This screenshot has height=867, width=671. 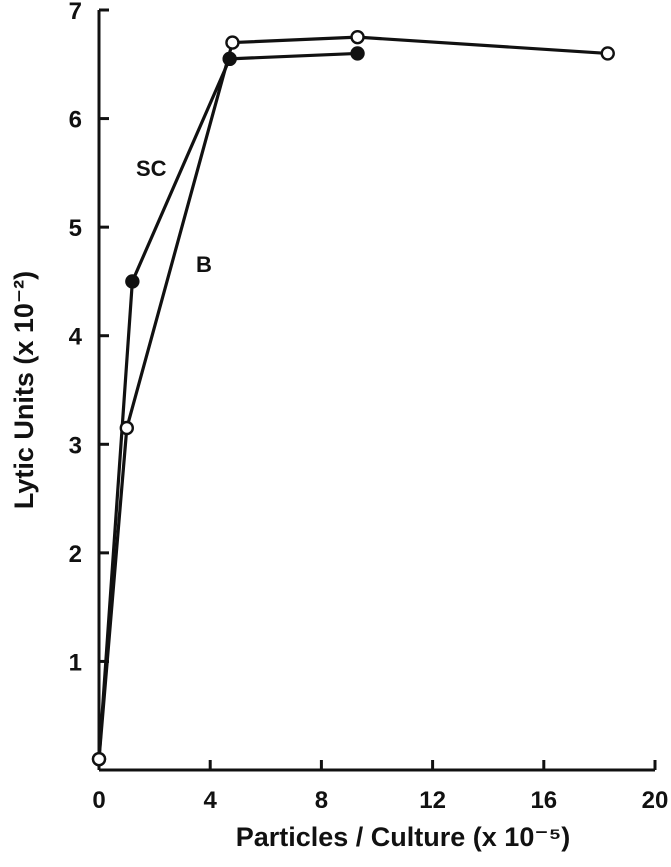 What do you see at coordinates (98, 800) in the screenshot?
I see `x-tick-label-0: 0` at bounding box center [98, 800].